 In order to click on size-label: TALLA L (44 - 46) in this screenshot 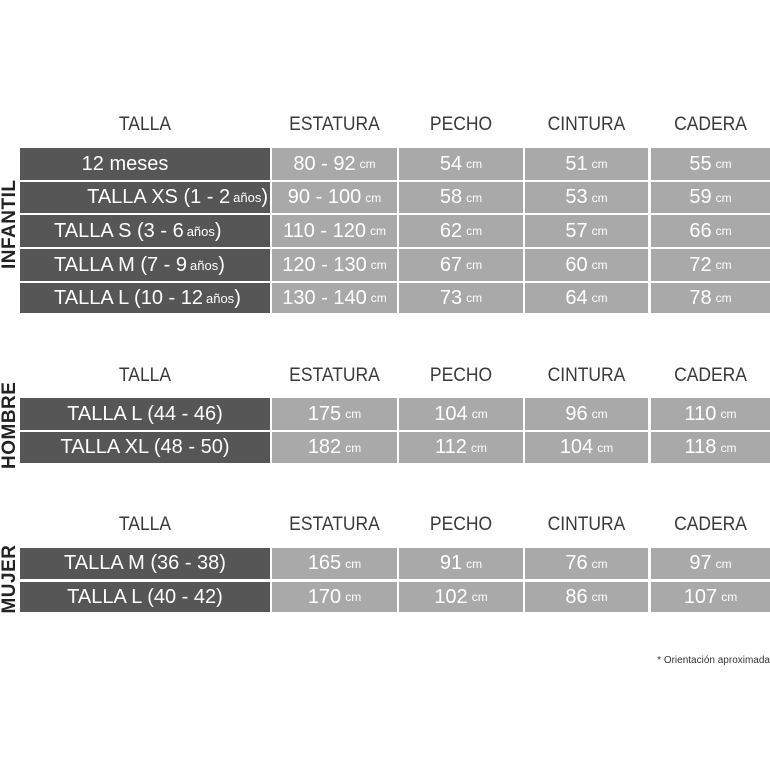, I will do `click(145, 413)`.